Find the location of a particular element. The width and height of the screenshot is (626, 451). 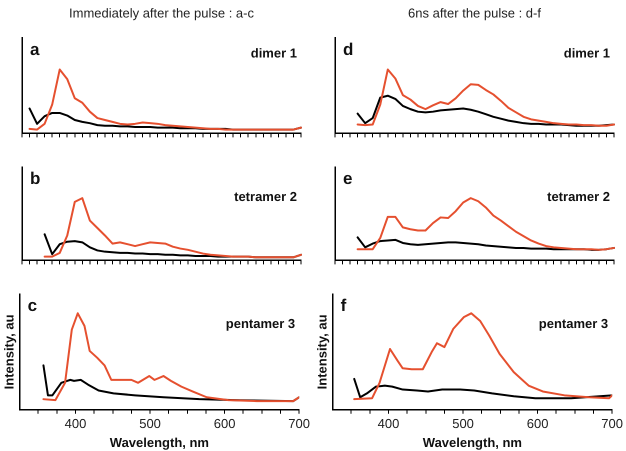

chart-title: Immediately after the pulse : a-c is located at coordinates (161, 12).